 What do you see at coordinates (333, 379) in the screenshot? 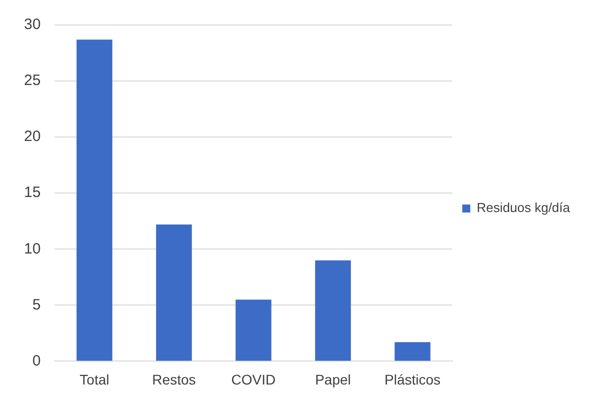
I see `x-tick-label: Papel` at bounding box center [333, 379].